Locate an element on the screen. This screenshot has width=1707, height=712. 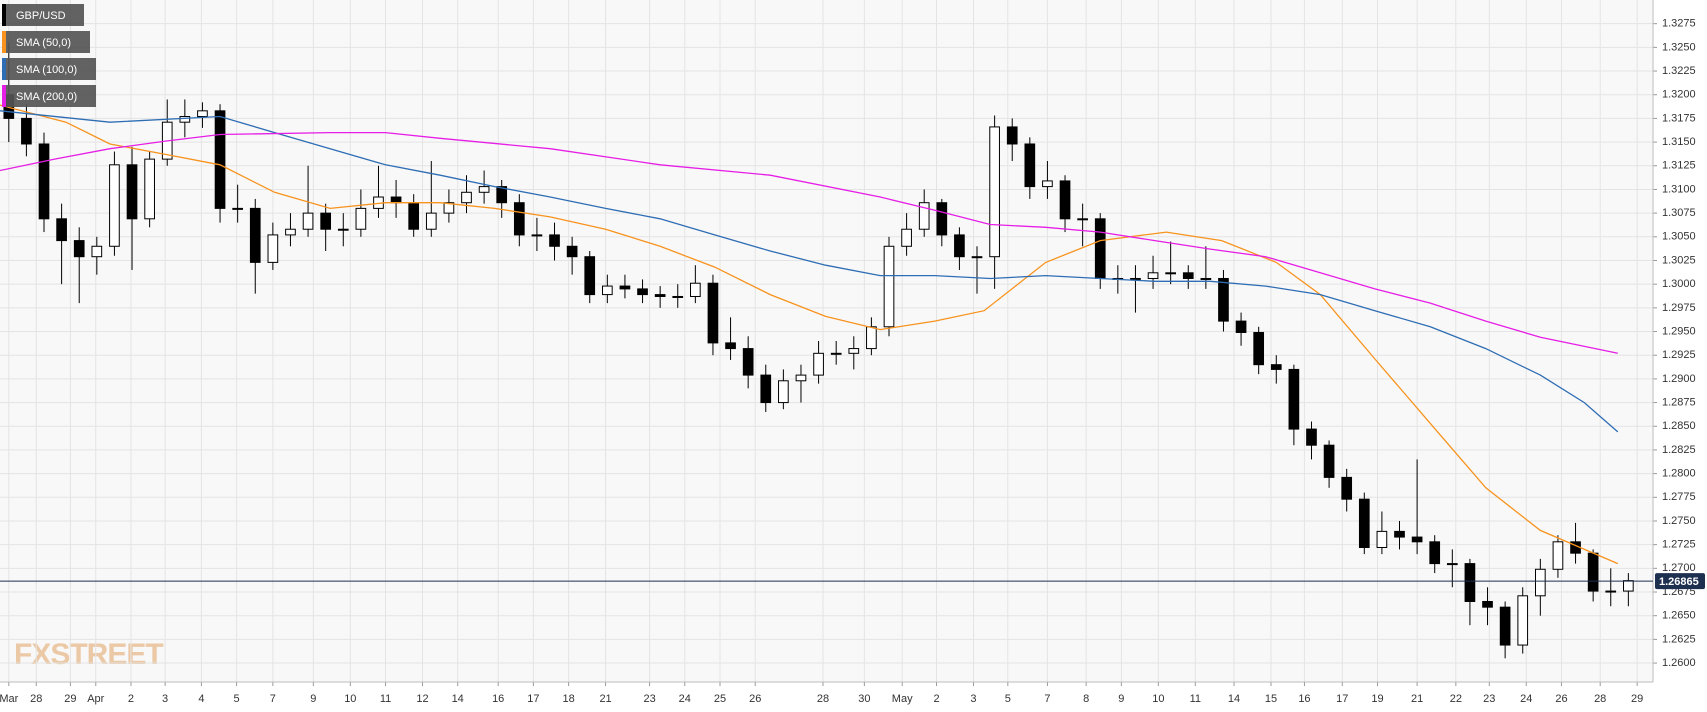
y-tick-label: 1.3225 is located at coordinates (1679, 71).